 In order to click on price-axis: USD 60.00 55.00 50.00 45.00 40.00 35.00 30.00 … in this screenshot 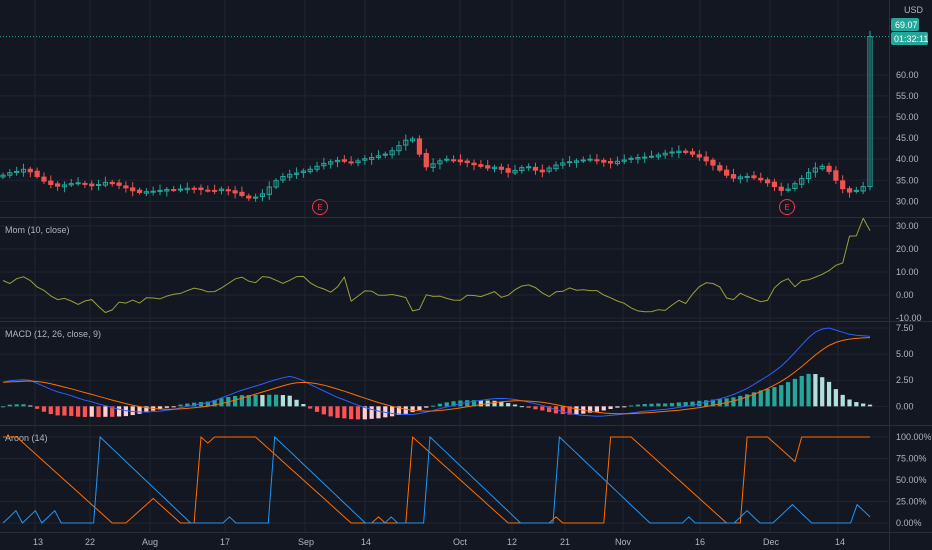, I will do `click(911, 266)`.